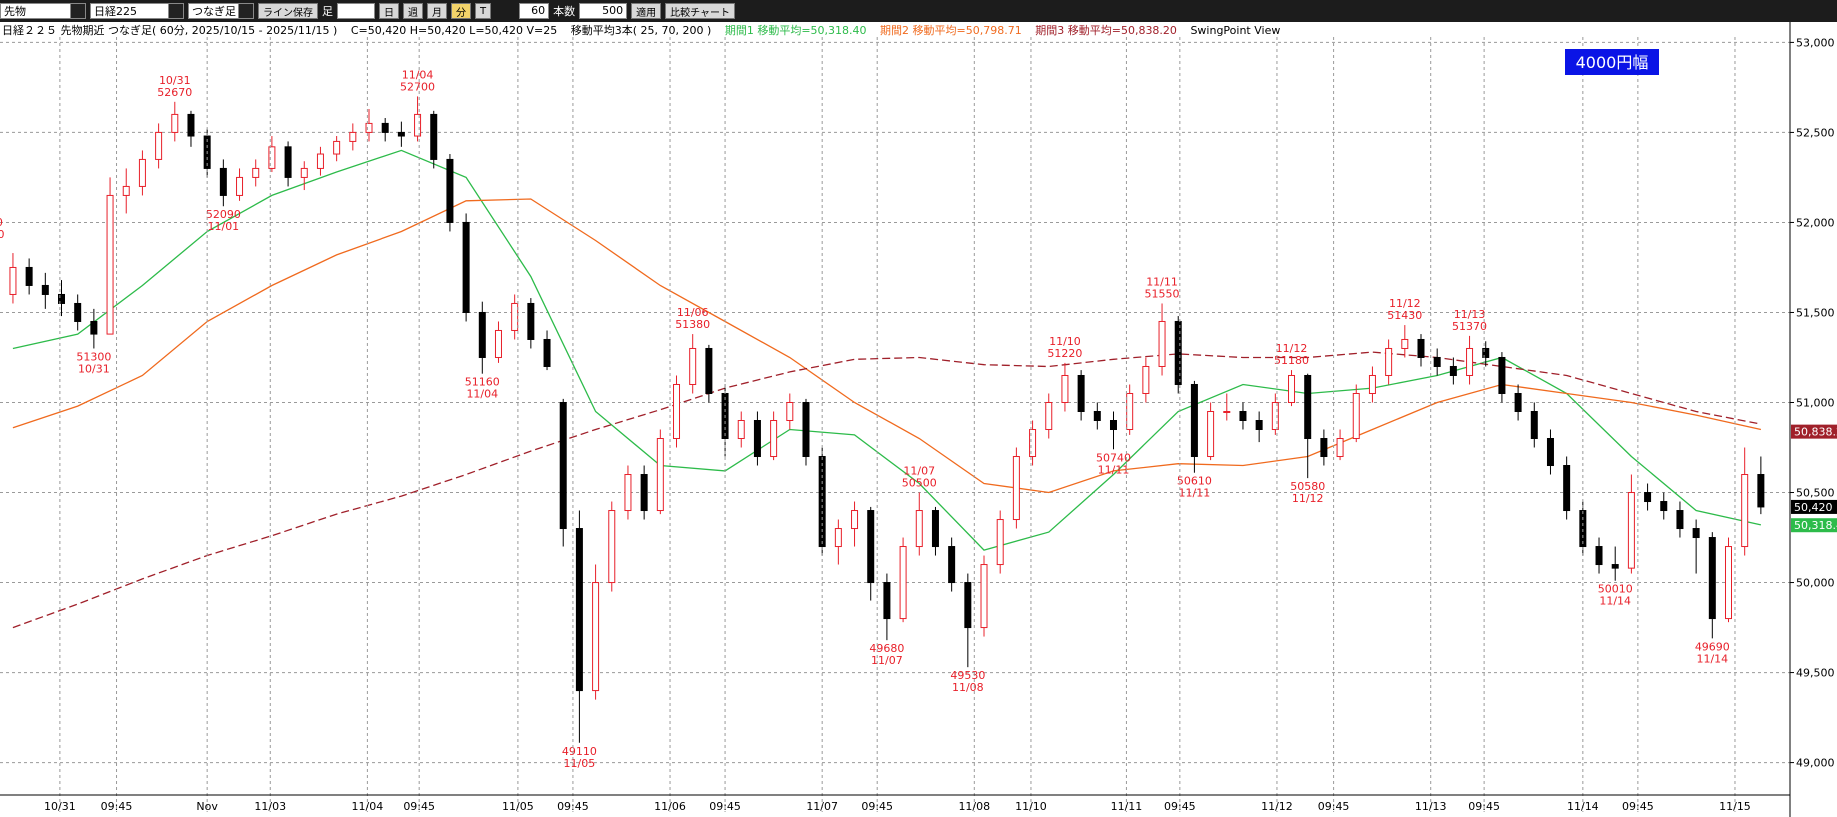  I want to click on count-input: 500, so click(603, 11).